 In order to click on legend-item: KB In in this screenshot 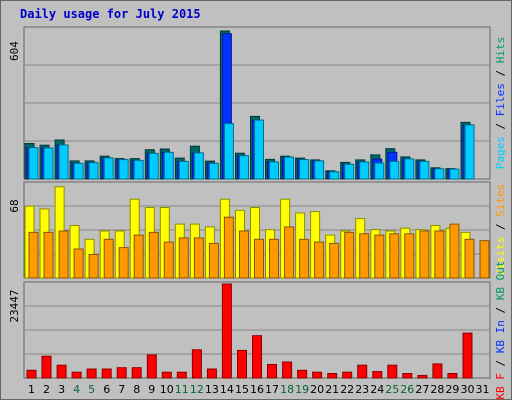, I will do `click(500, 336)`.